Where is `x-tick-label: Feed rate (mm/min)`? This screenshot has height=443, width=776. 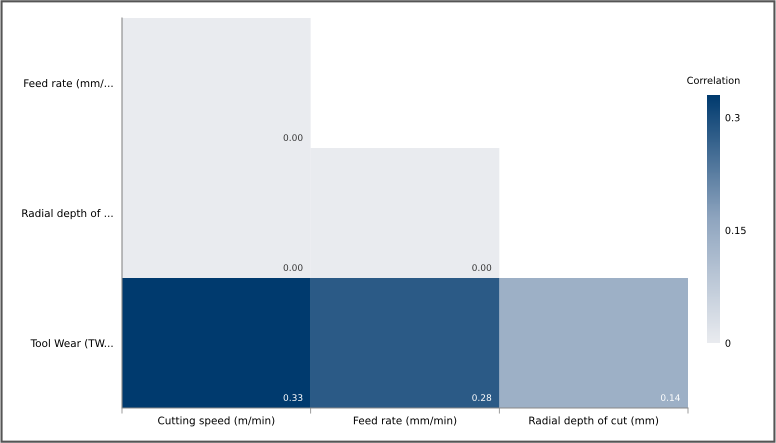 x-tick-label: Feed rate (mm/min) is located at coordinates (405, 421).